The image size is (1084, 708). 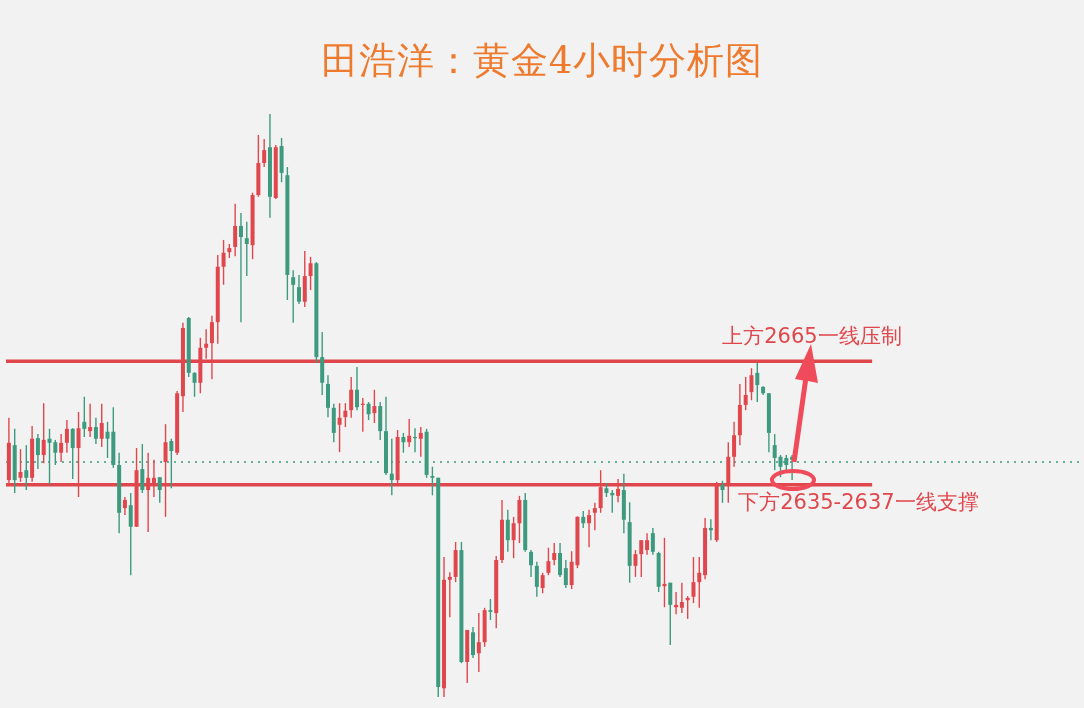 What do you see at coordinates (858, 501) in the screenshot?
I see `ref-line-label: 下方2635-2637一线支撑` at bounding box center [858, 501].